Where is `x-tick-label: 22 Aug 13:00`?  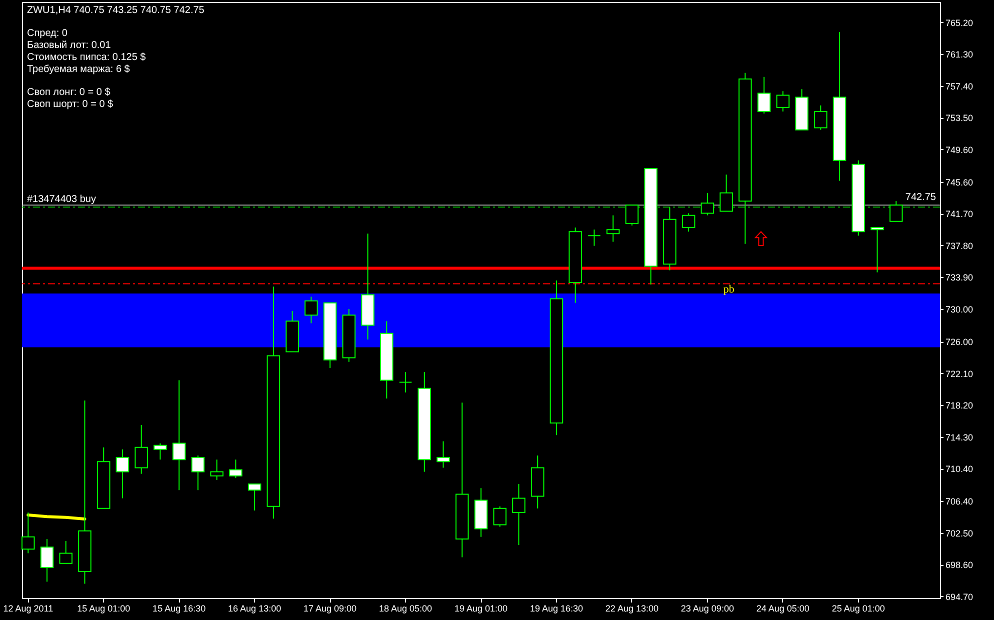 x-tick-label: 22 Aug 13:00 is located at coordinates (631, 609).